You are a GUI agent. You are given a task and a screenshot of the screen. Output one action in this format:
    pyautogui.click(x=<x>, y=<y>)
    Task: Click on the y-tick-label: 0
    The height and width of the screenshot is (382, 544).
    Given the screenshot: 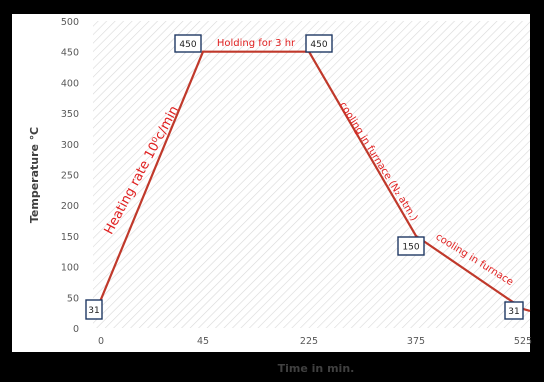 What is the action you would take?
    pyautogui.click(x=76, y=329)
    